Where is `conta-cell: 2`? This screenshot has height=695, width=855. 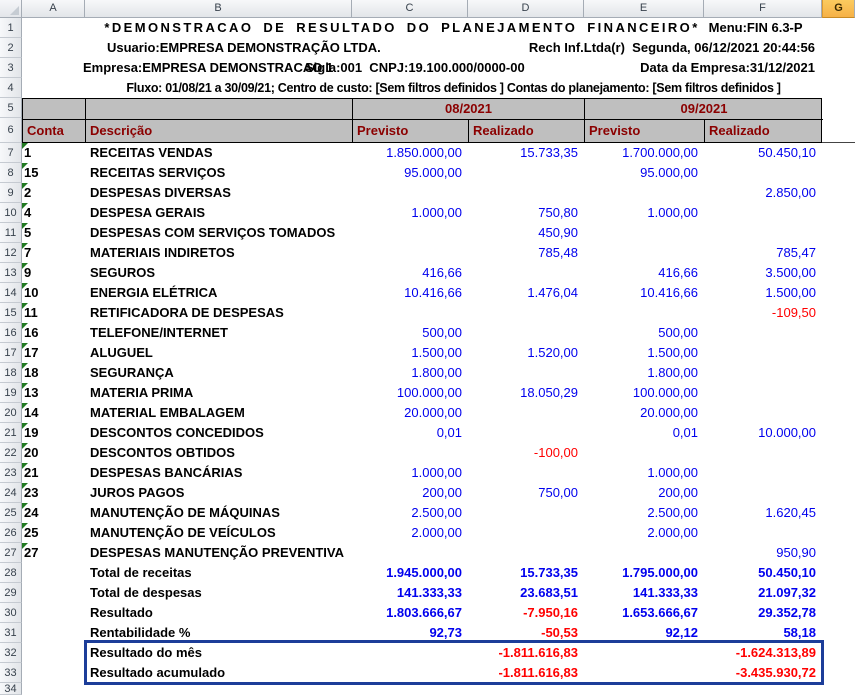
conta-cell: 2 is located at coordinates (53, 193).